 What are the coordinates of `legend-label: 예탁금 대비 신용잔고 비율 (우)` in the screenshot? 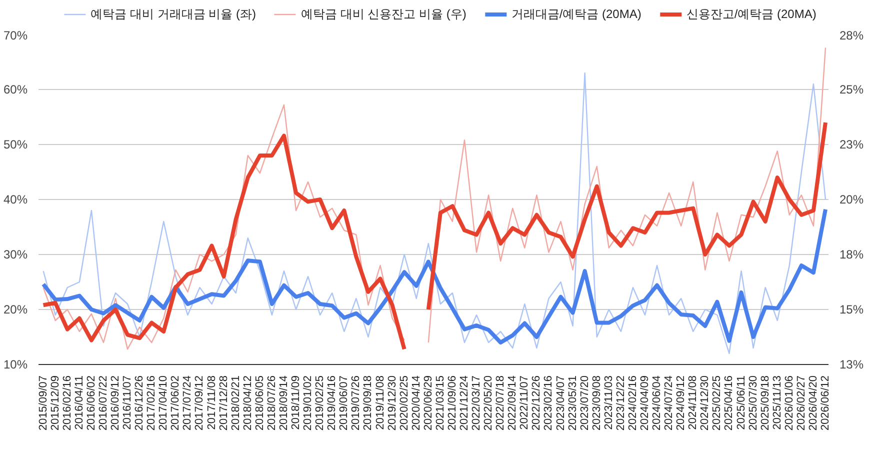 It's located at (383, 14).